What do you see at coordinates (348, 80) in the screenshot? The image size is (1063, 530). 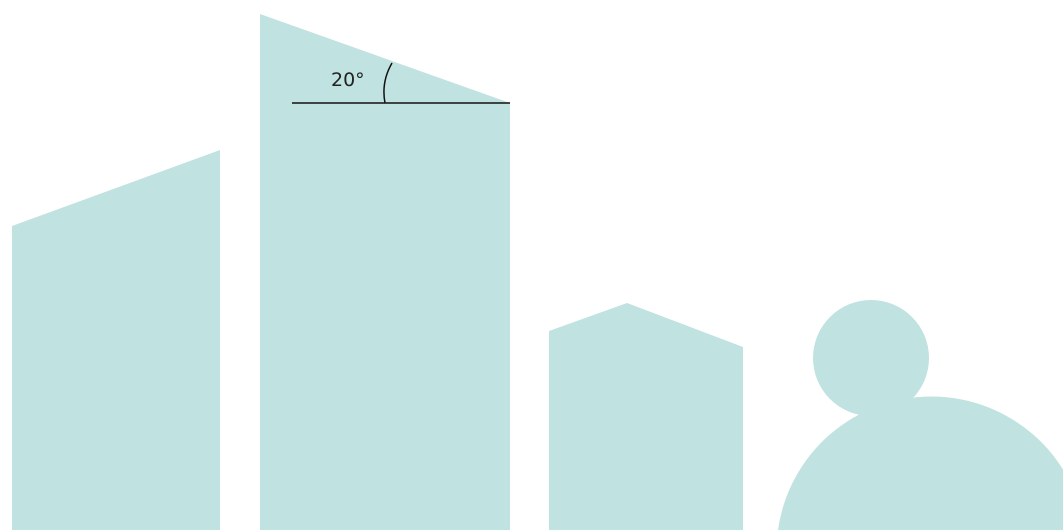 I see `angle-label: 20°` at bounding box center [348, 80].